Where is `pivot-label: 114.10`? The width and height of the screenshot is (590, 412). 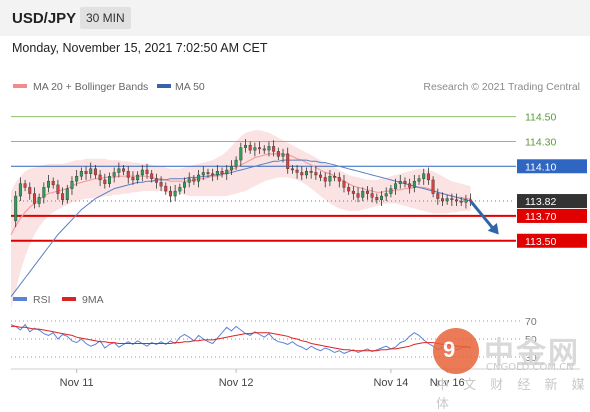 pivot-label: 114.10 is located at coordinates (540, 167).